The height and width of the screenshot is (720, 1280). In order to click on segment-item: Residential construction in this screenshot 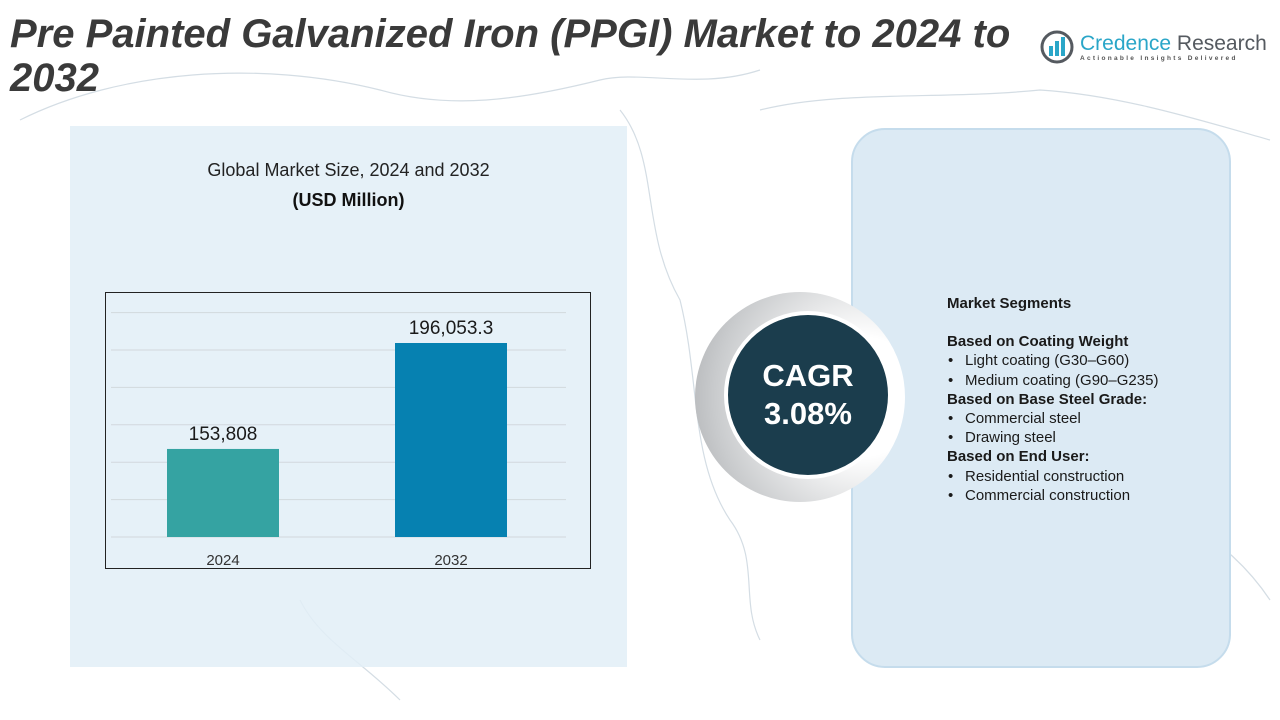, I will do `click(1052, 476)`.